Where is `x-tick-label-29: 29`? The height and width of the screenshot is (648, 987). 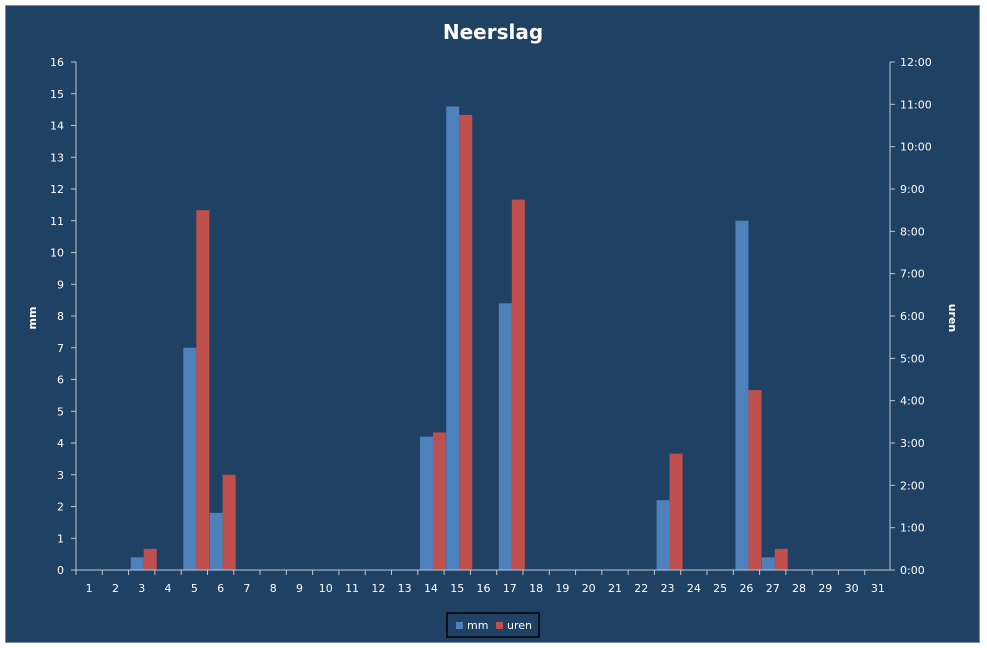
x-tick-label-29: 29 is located at coordinates (825, 588).